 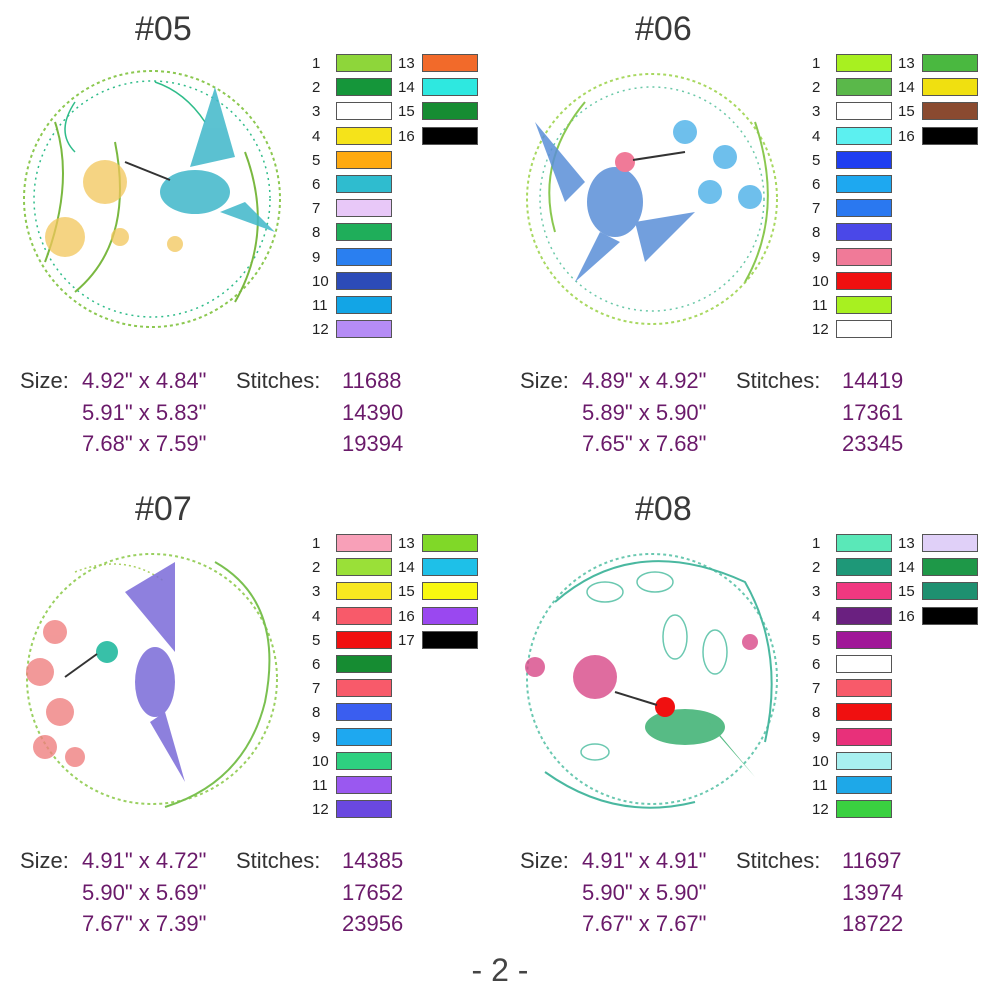 What do you see at coordinates (644, 380) in the screenshot?
I see `size-value: 4.89" x 4.92"` at bounding box center [644, 380].